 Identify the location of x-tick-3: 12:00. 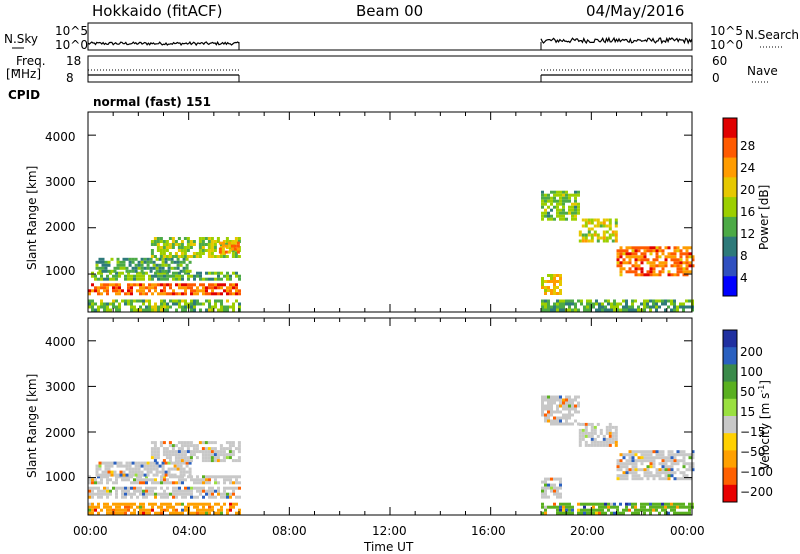
(389, 531).